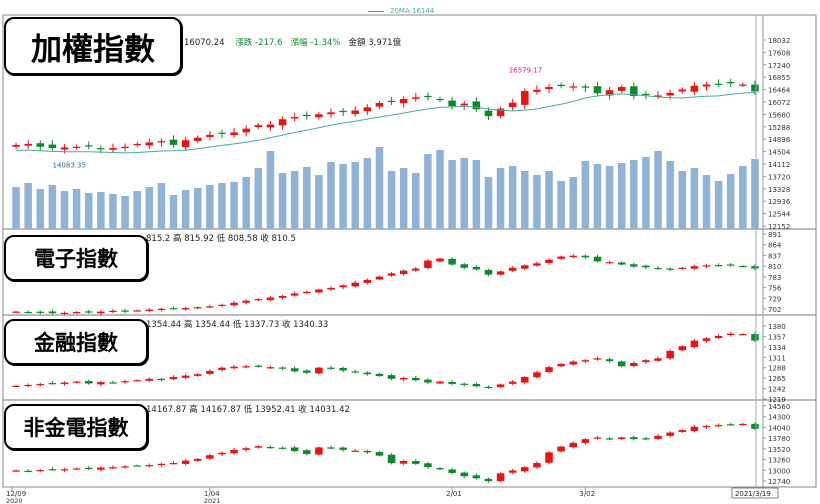 The width and height of the screenshot is (820, 504). Describe the element at coordinates (325, 43) in the screenshot. I see `taiex-pct: -1.34%` at that location.